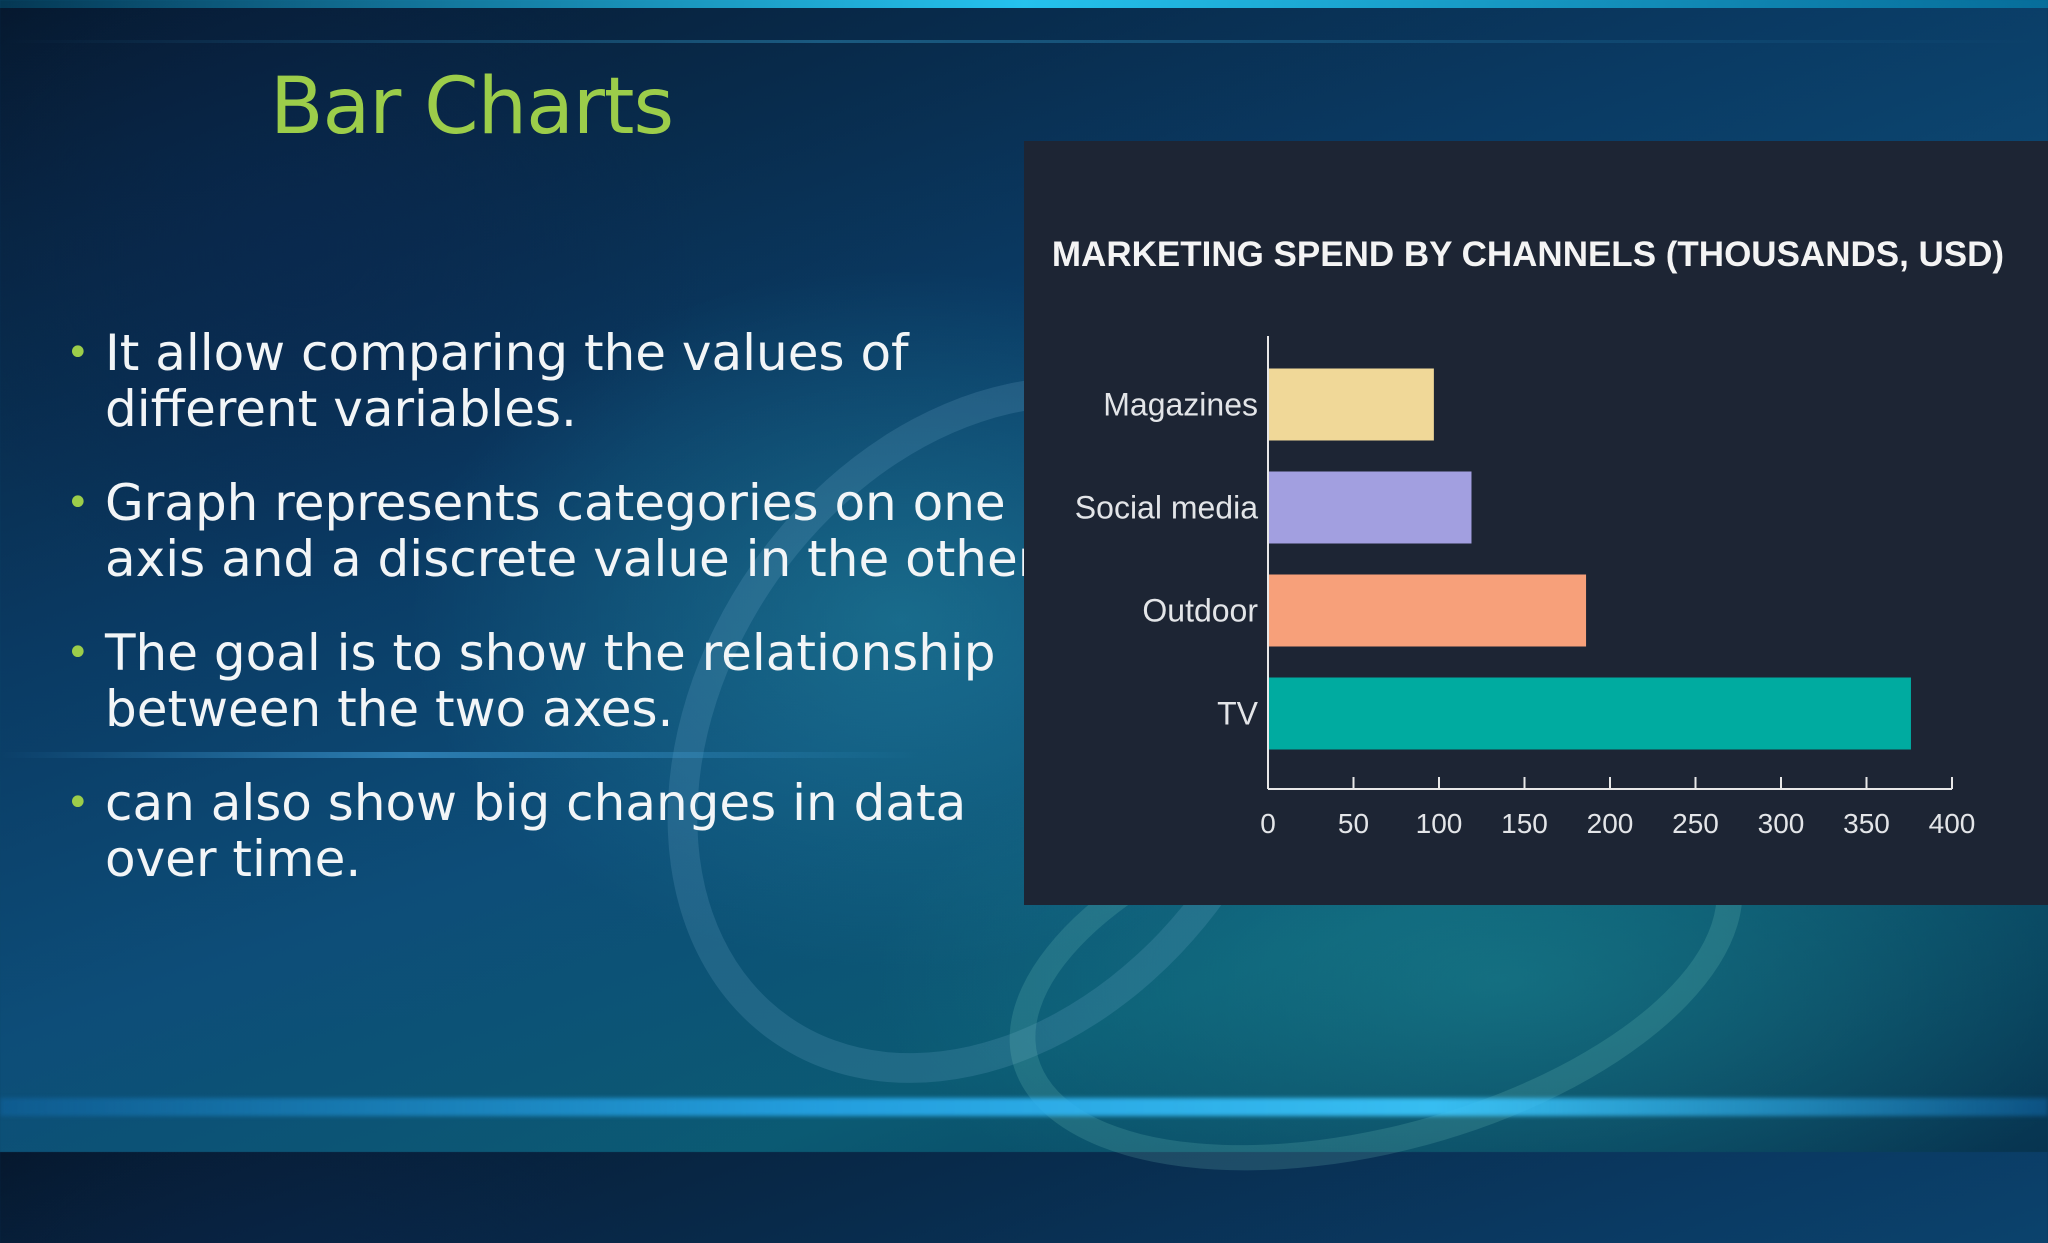 This screenshot has height=1243, width=2048. Describe the element at coordinates (1024, 1107) in the screenshot. I see `bottom-light-streak` at that location.